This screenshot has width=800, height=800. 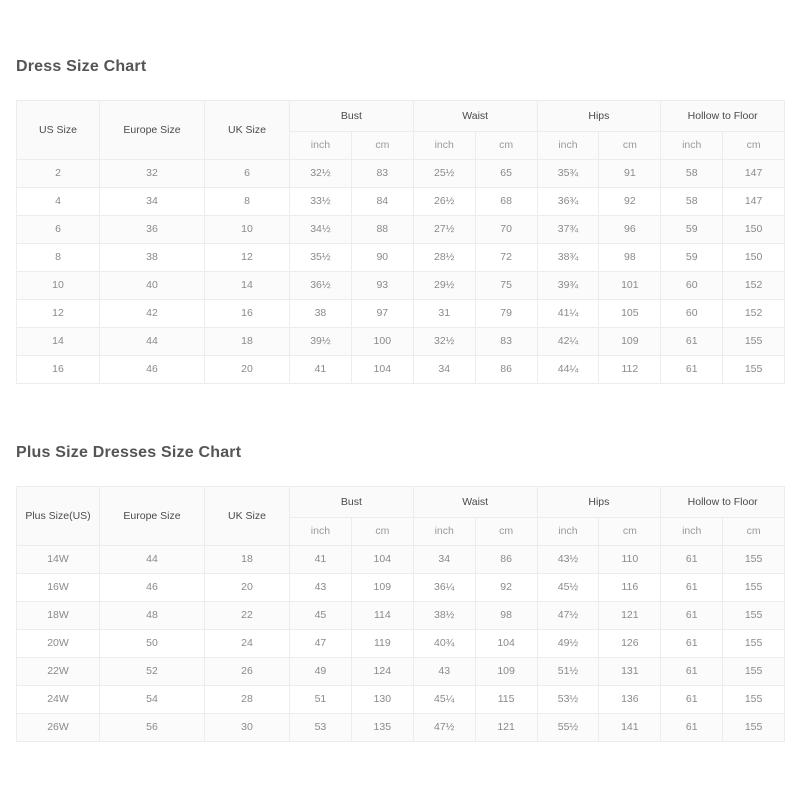 What do you see at coordinates (320, 699) in the screenshot?
I see `table-cell: 51` at bounding box center [320, 699].